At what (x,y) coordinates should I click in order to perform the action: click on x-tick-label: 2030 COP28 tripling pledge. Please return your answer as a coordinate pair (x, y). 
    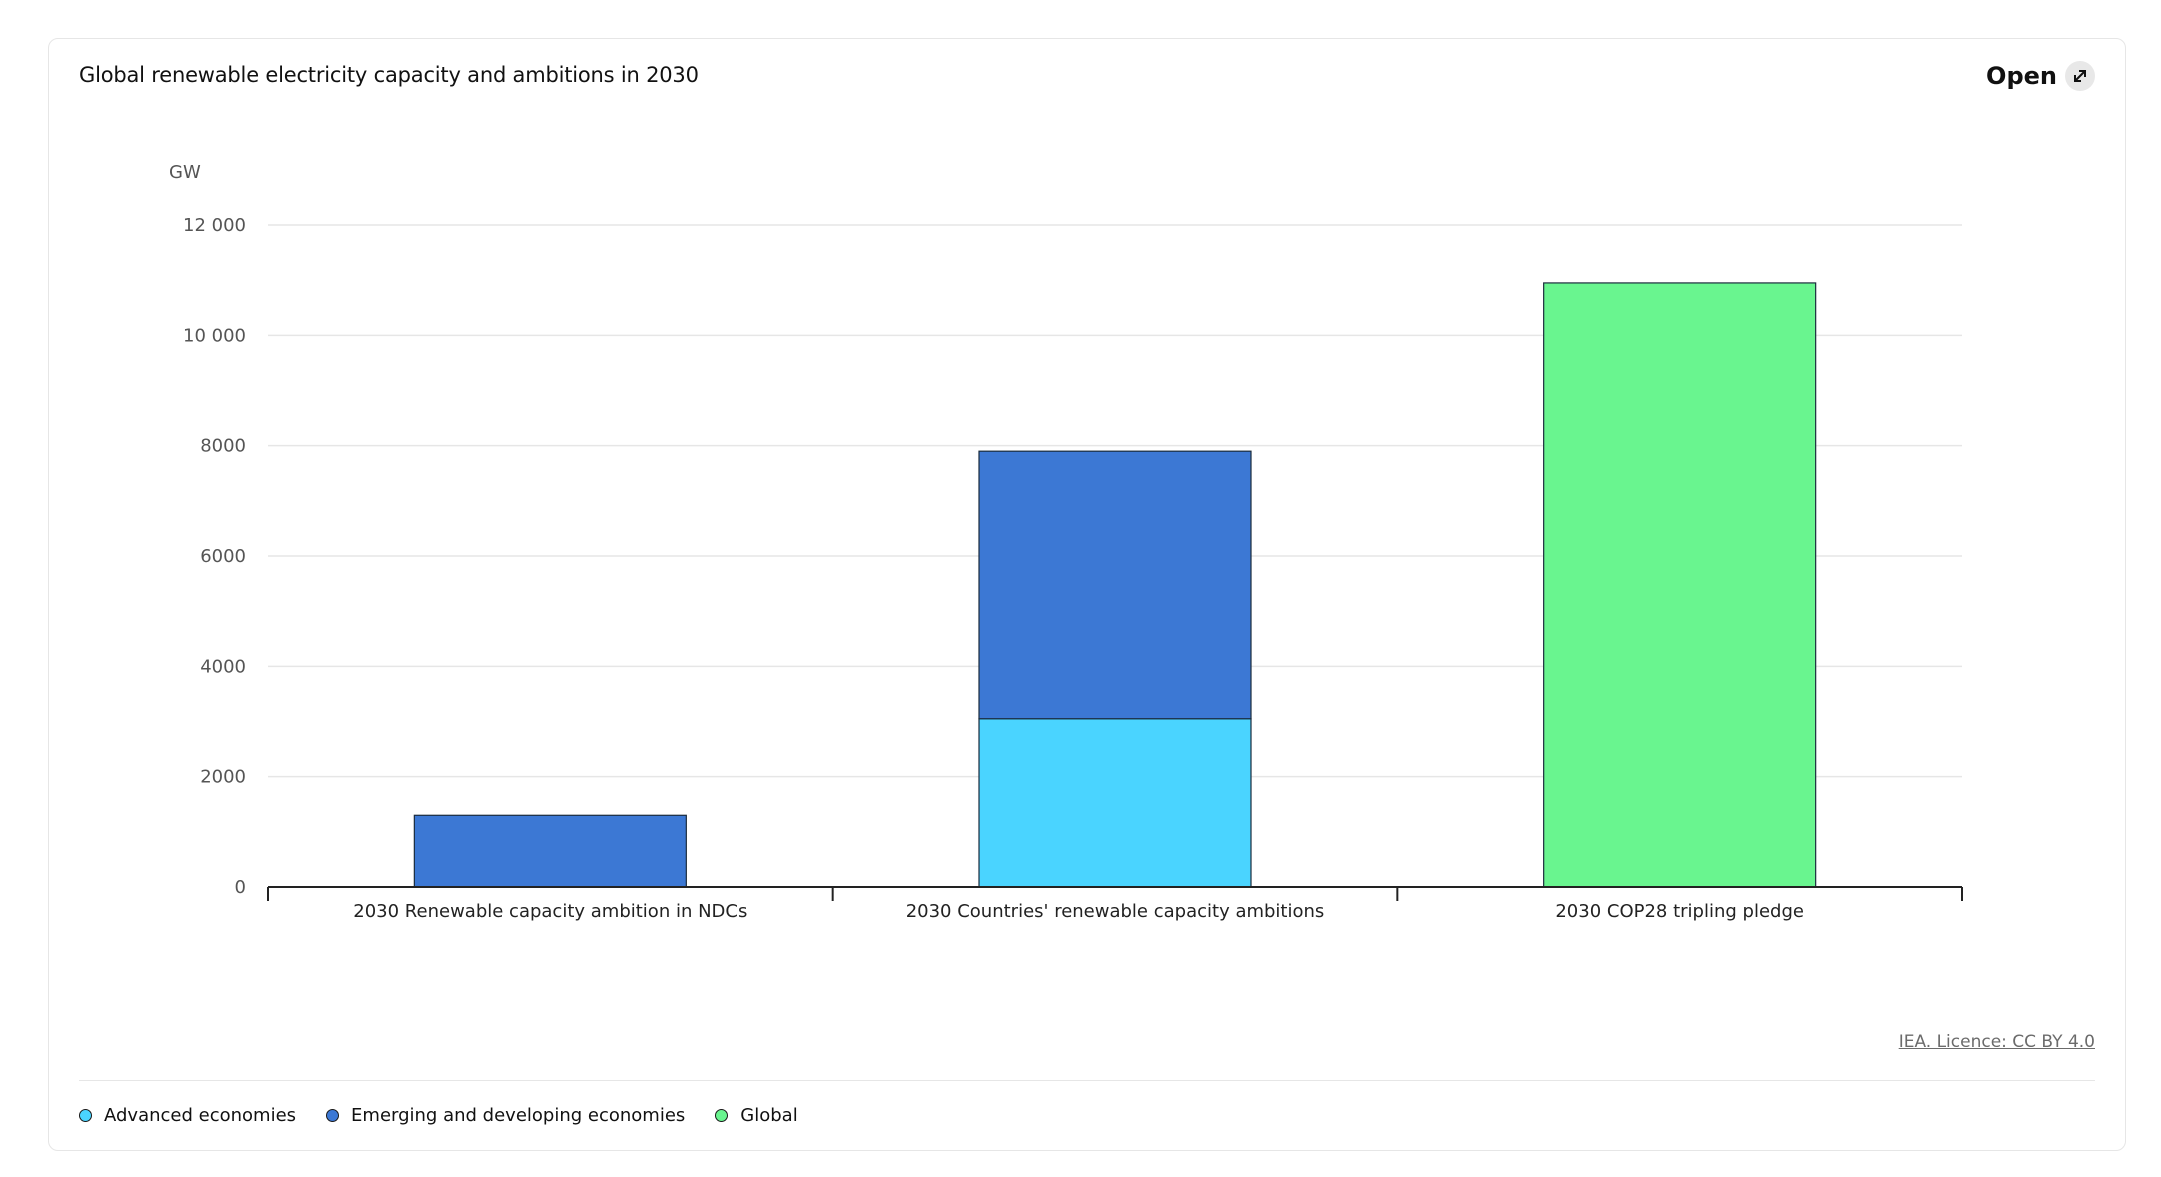
    Looking at the image, I should click on (1679, 911).